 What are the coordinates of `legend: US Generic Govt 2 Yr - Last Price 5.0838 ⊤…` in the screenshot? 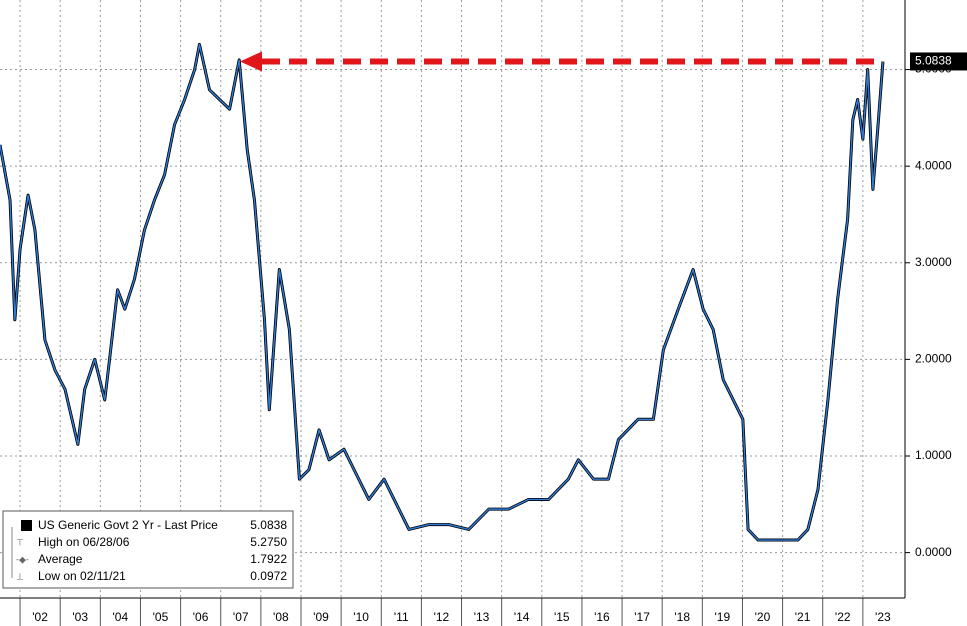 It's located at (148, 549).